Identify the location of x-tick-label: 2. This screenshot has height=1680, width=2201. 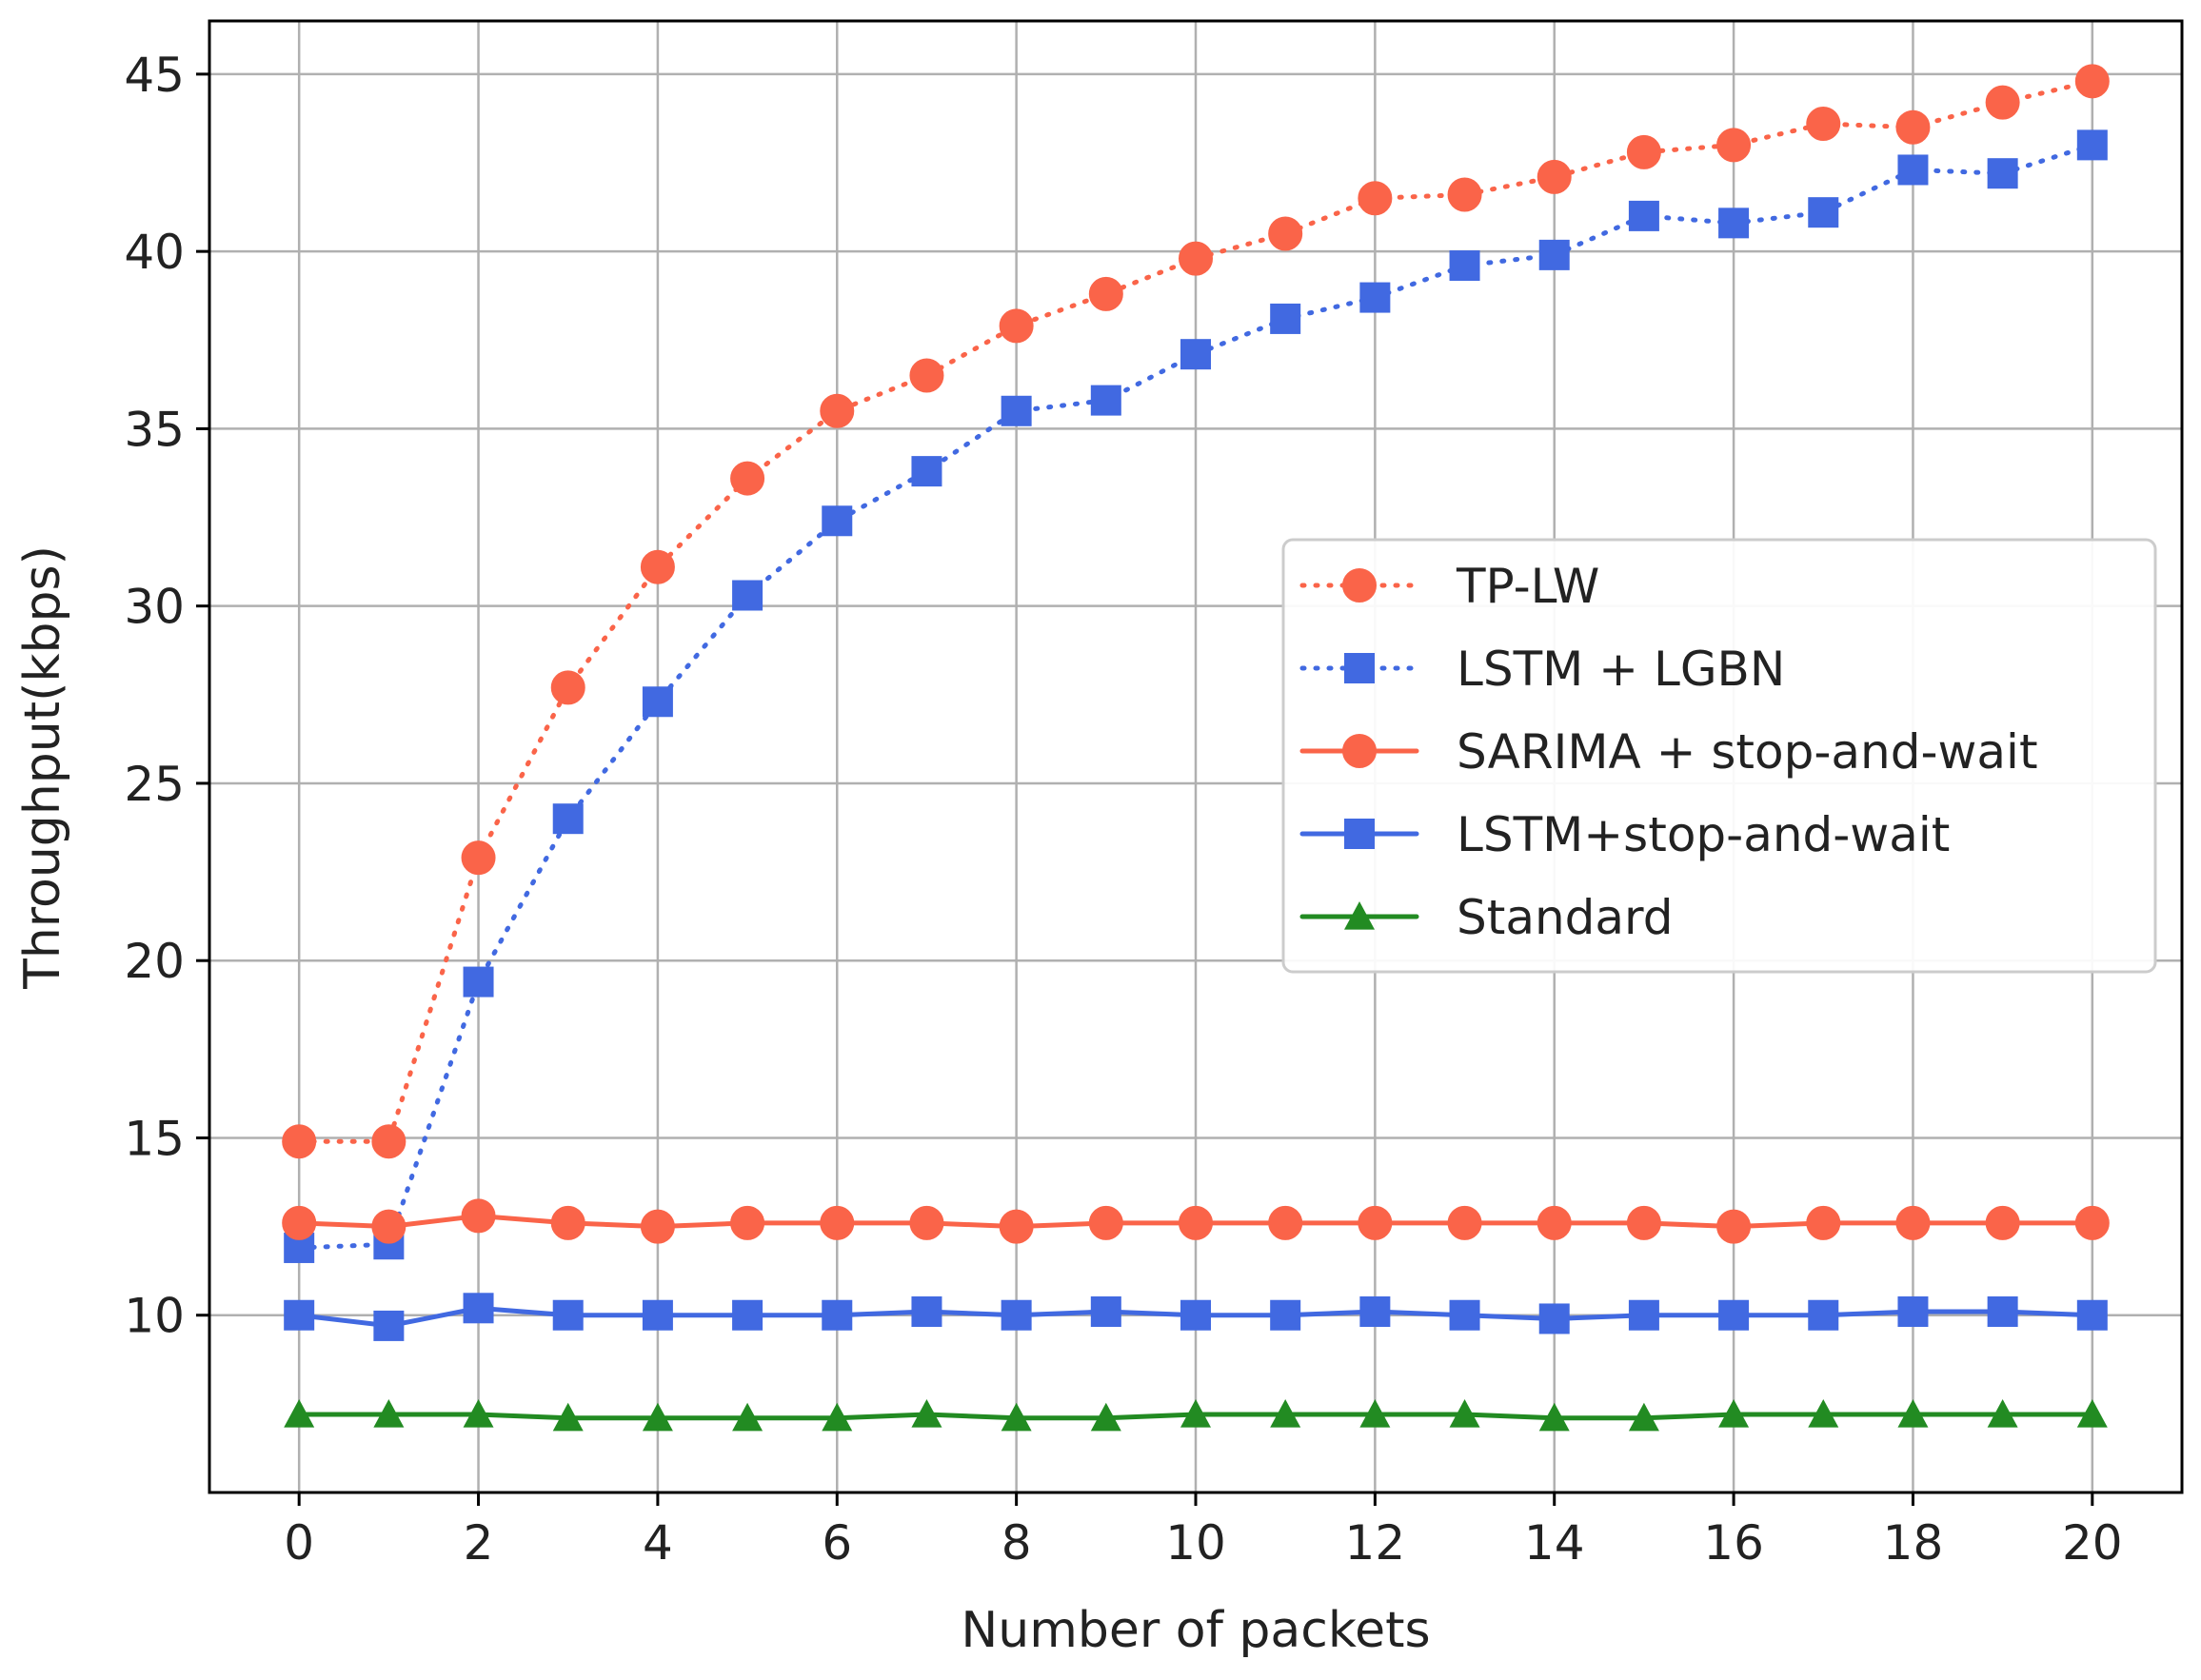
(479, 1543).